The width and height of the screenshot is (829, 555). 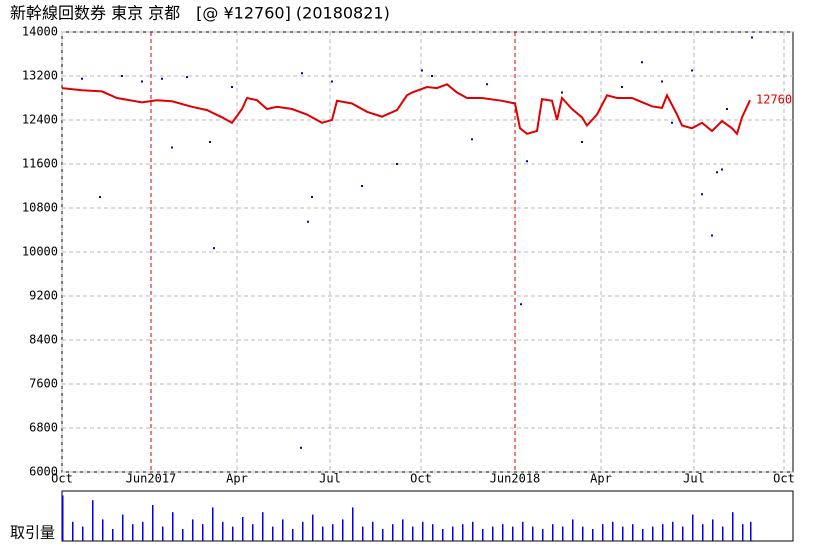 What do you see at coordinates (406, 109) in the screenshot?
I see `price-line` at bounding box center [406, 109].